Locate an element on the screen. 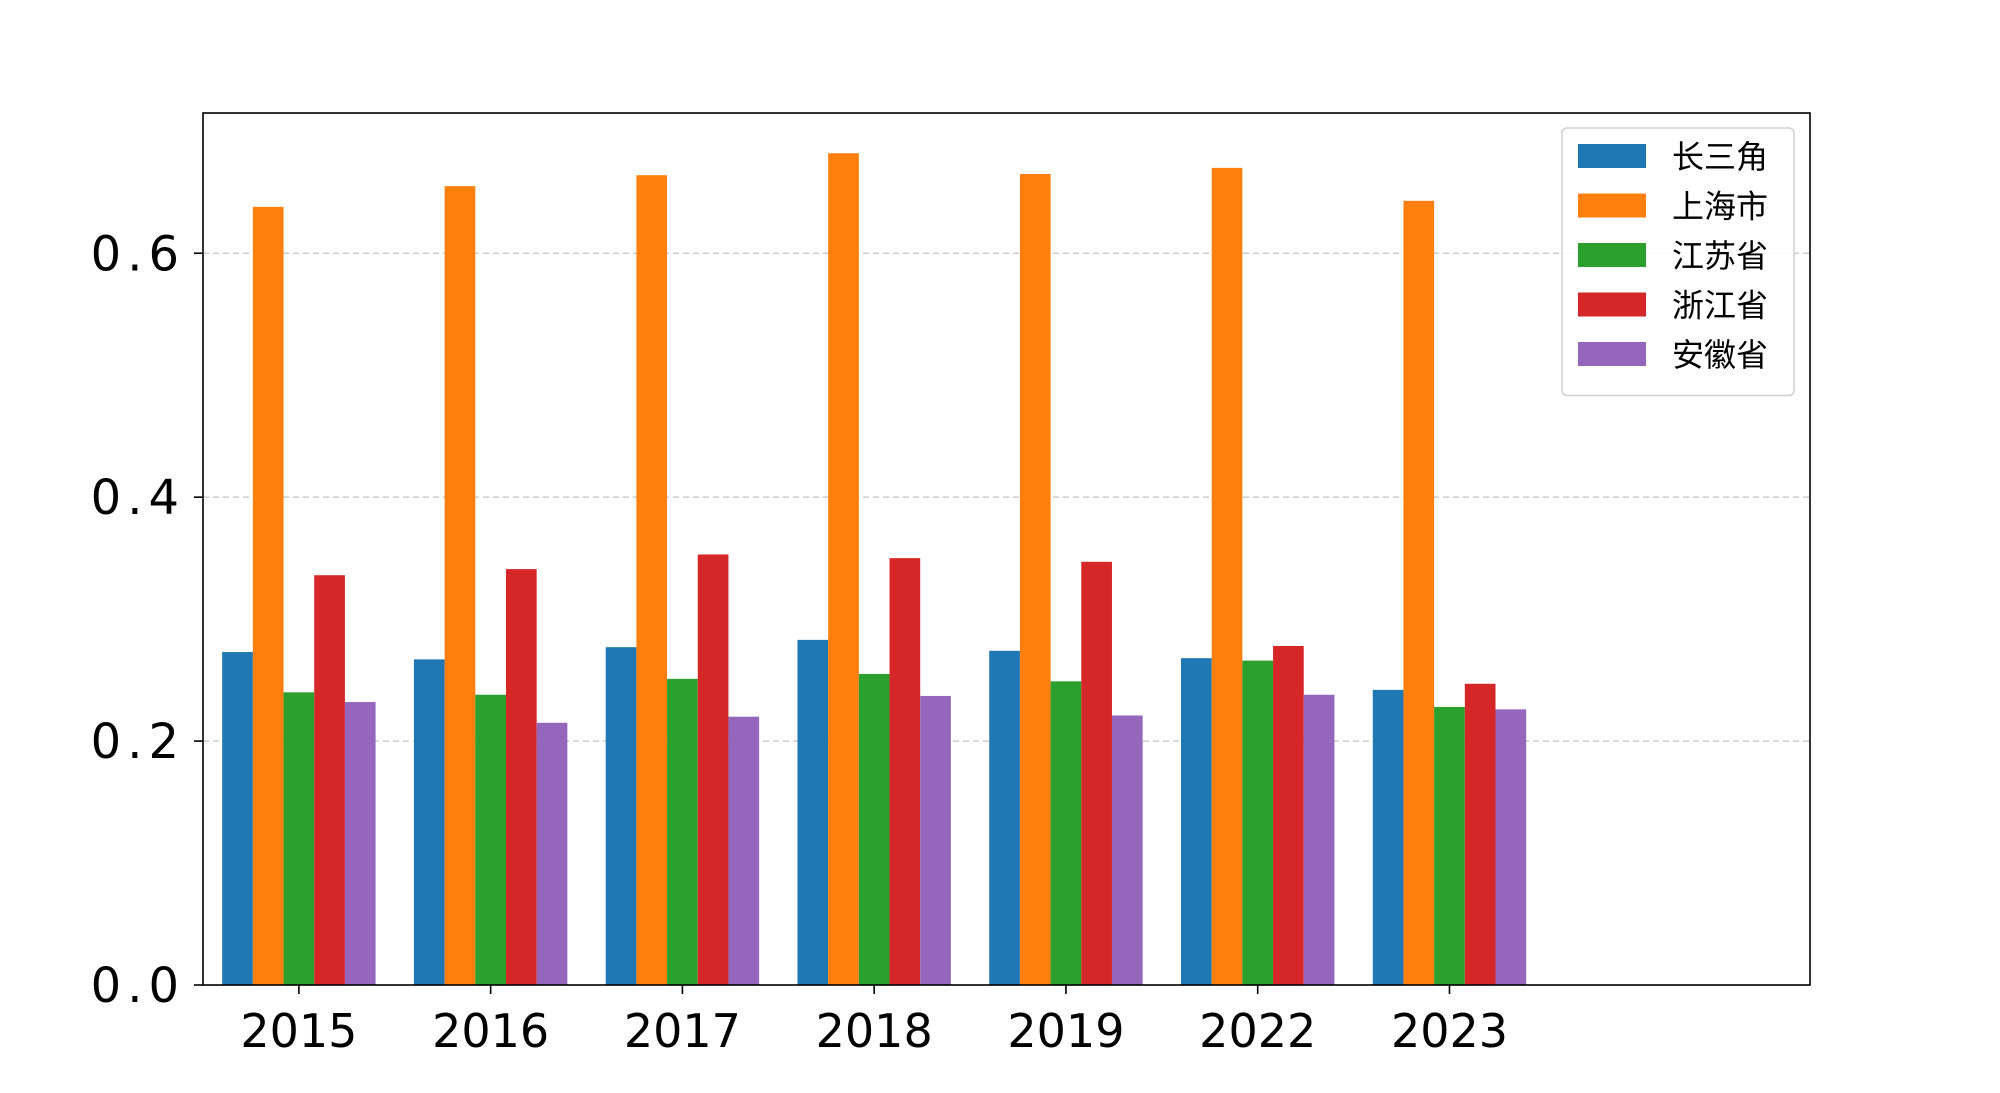 This screenshot has width=2000, height=1093. bar-2018-长三角 is located at coordinates (813, 812).